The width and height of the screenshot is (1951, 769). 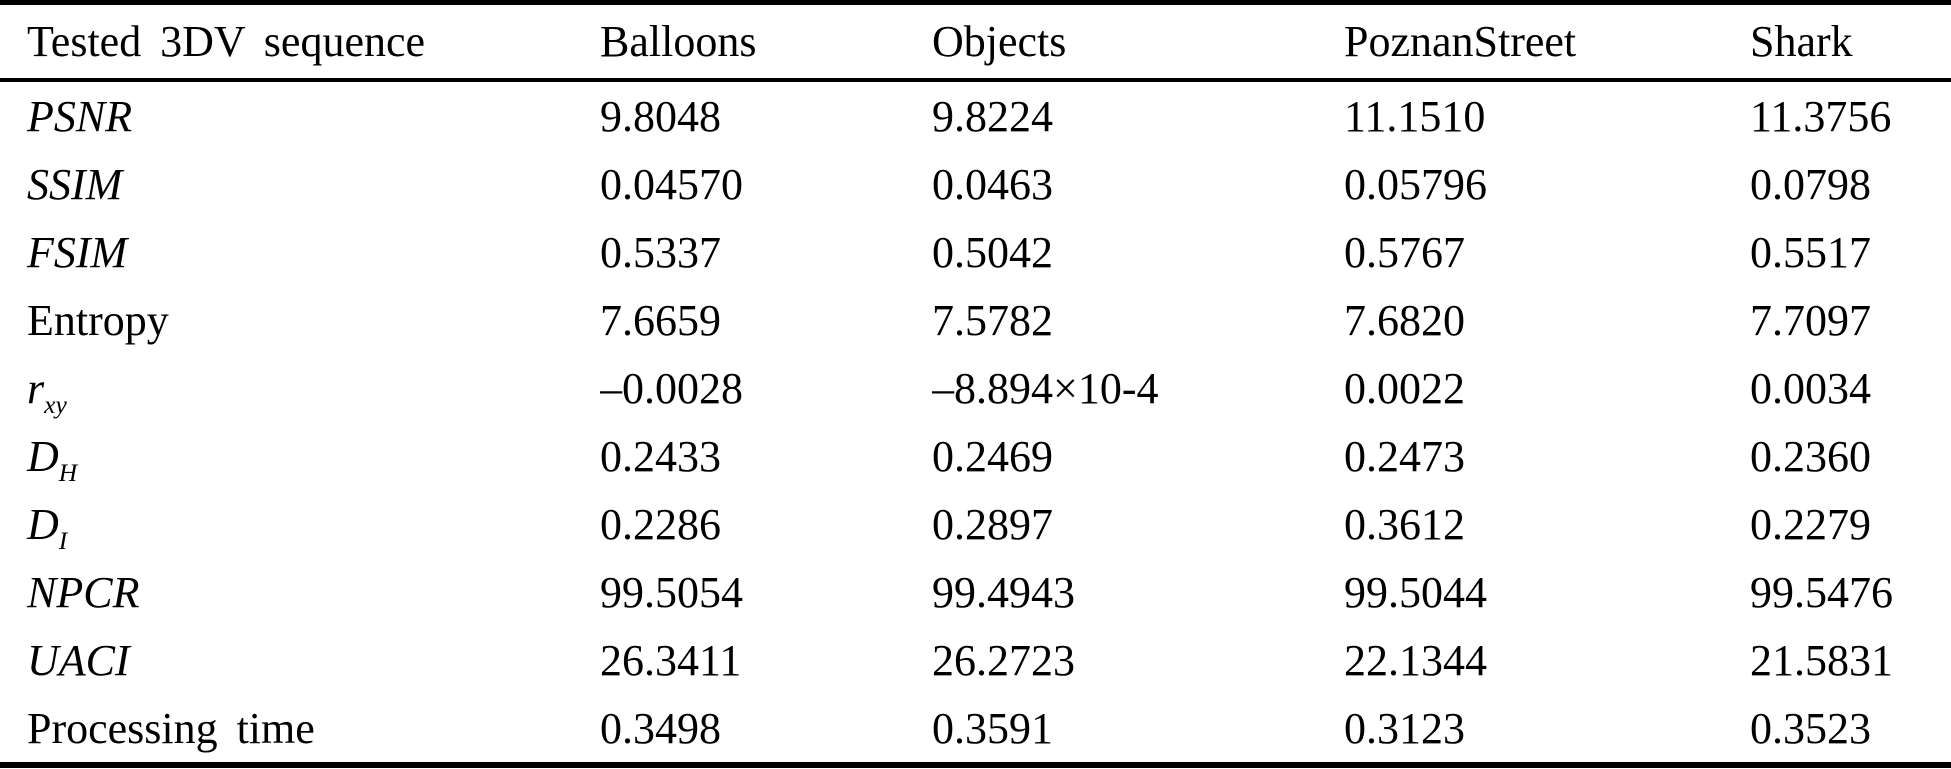 What do you see at coordinates (992, 252) in the screenshot?
I see `cell-value: 0.5042` at bounding box center [992, 252].